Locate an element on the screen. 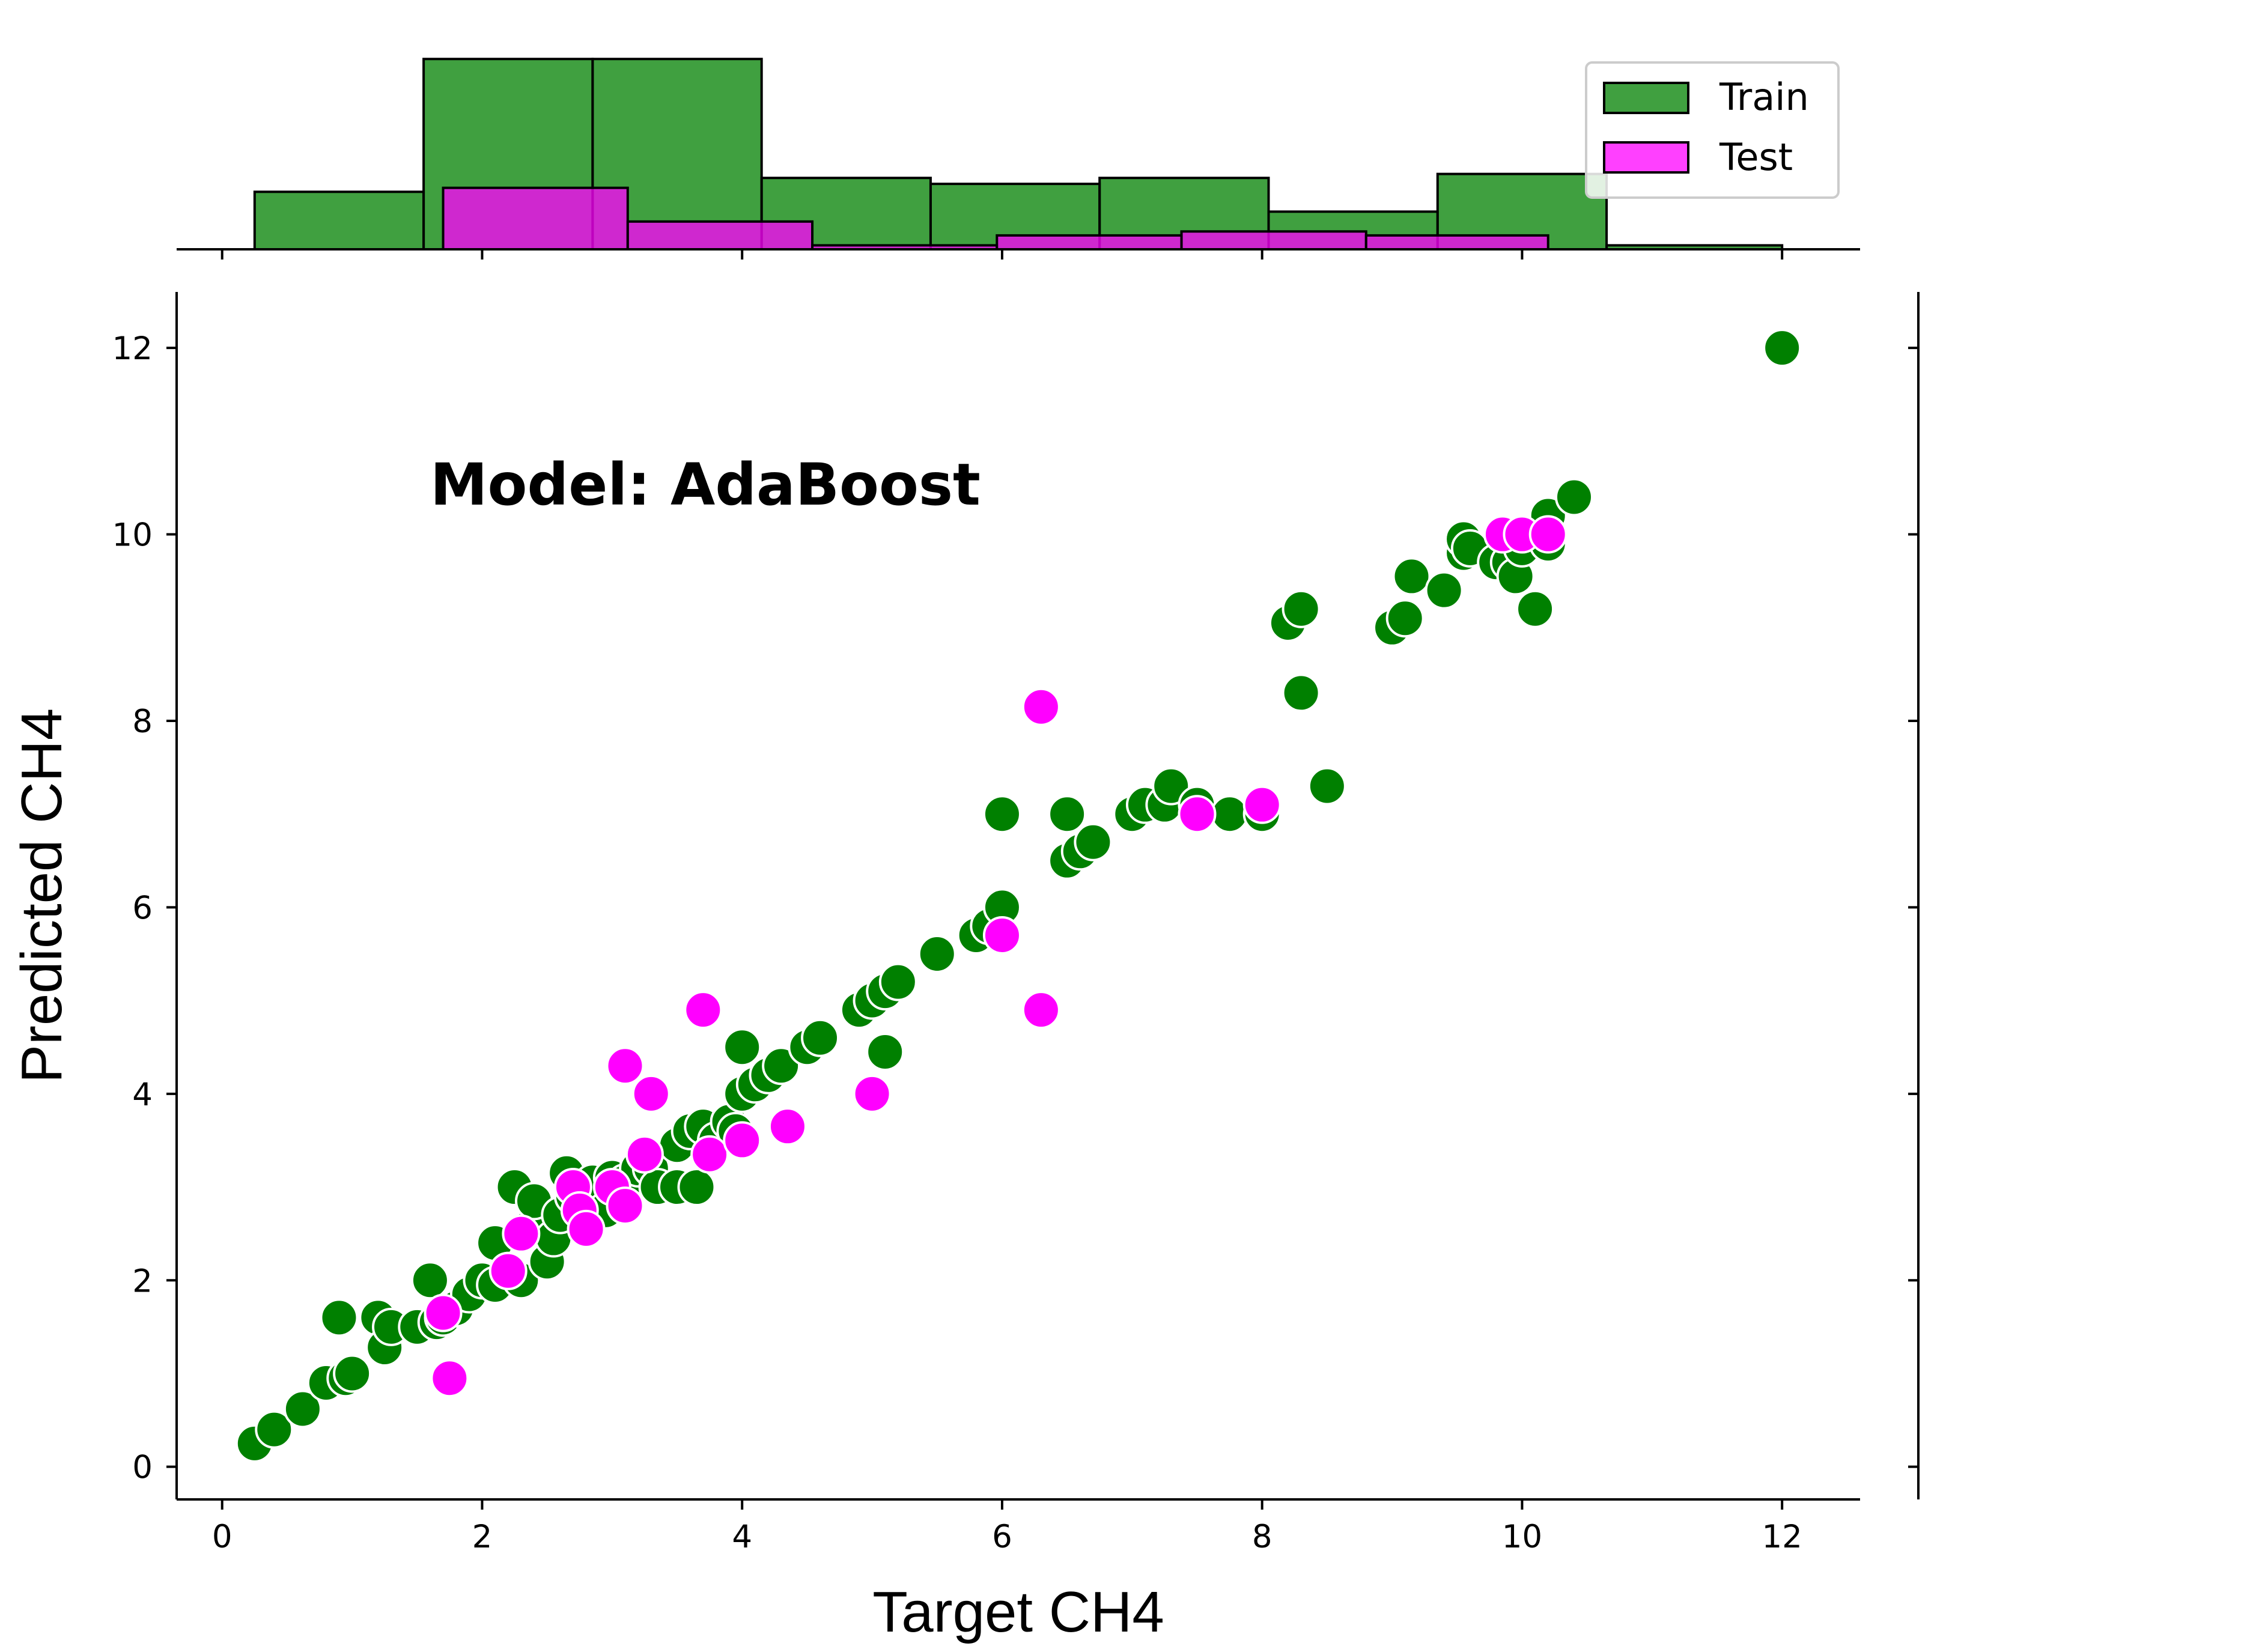  y-tick-label: 10 is located at coordinates (132, 535).